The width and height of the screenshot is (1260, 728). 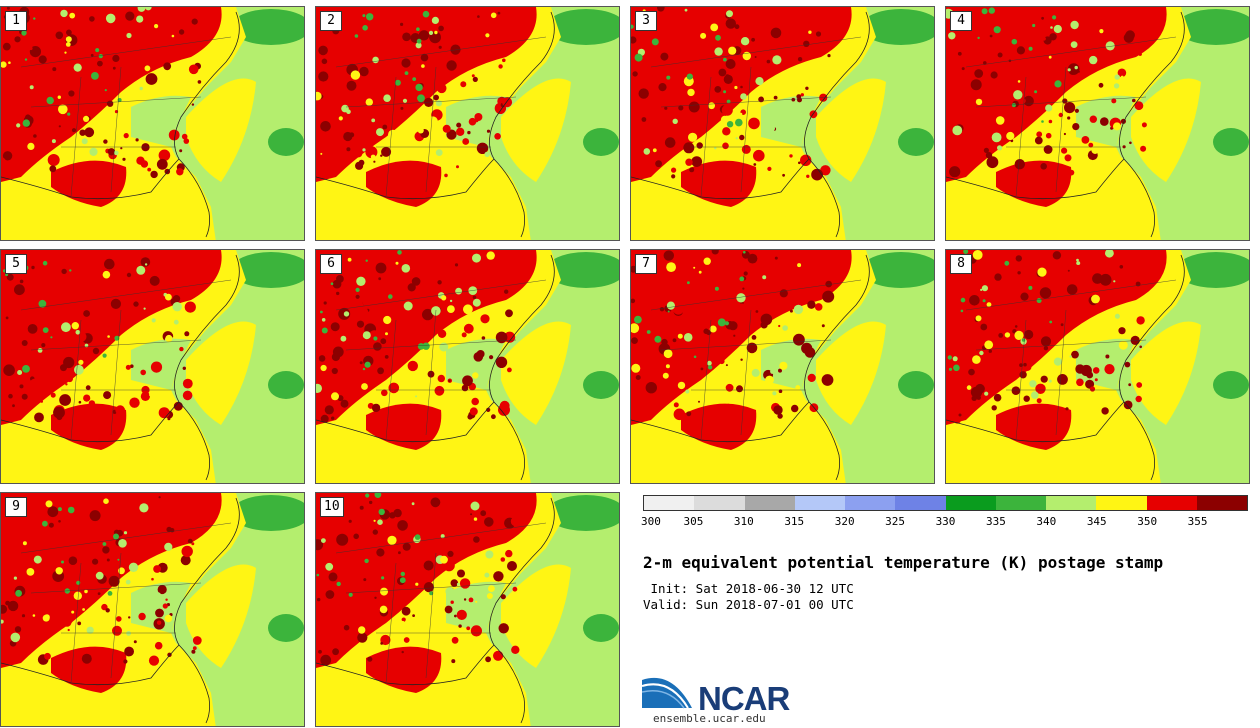 What do you see at coordinates (748, 588) in the screenshot?
I see `init-time: Init: Sat 2018-06-30 12 UTC` at bounding box center [748, 588].